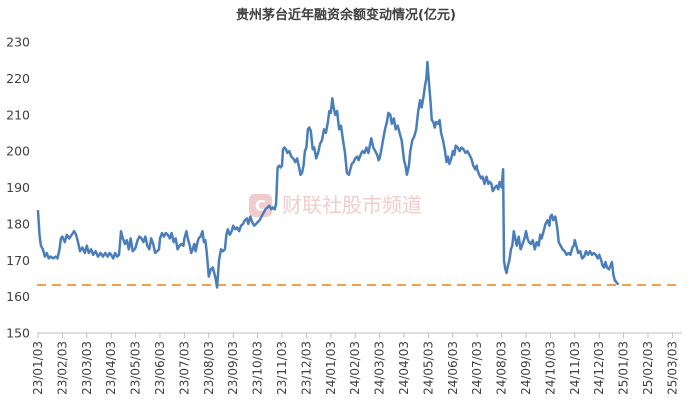  I want to click on x-tick-label: 23/11/03, so click(282, 368).